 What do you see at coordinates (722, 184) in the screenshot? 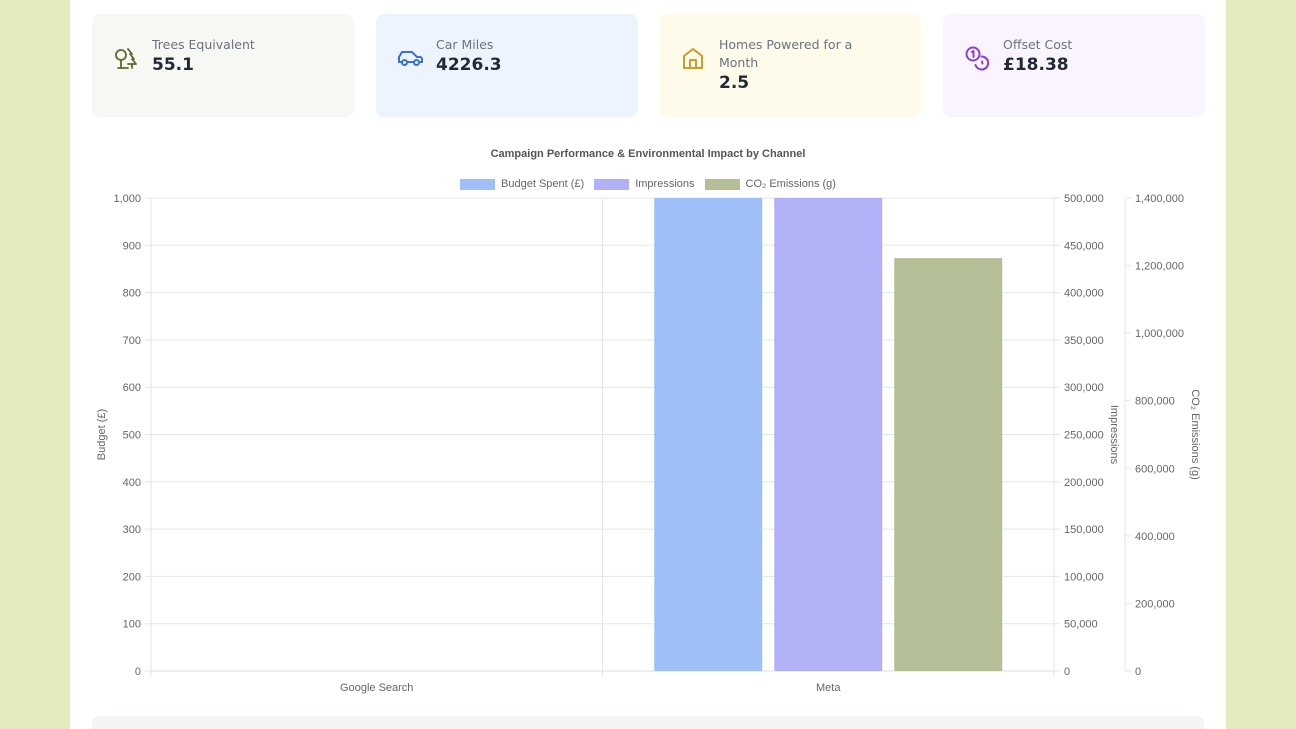
I see `legend-swatch-co2` at bounding box center [722, 184].